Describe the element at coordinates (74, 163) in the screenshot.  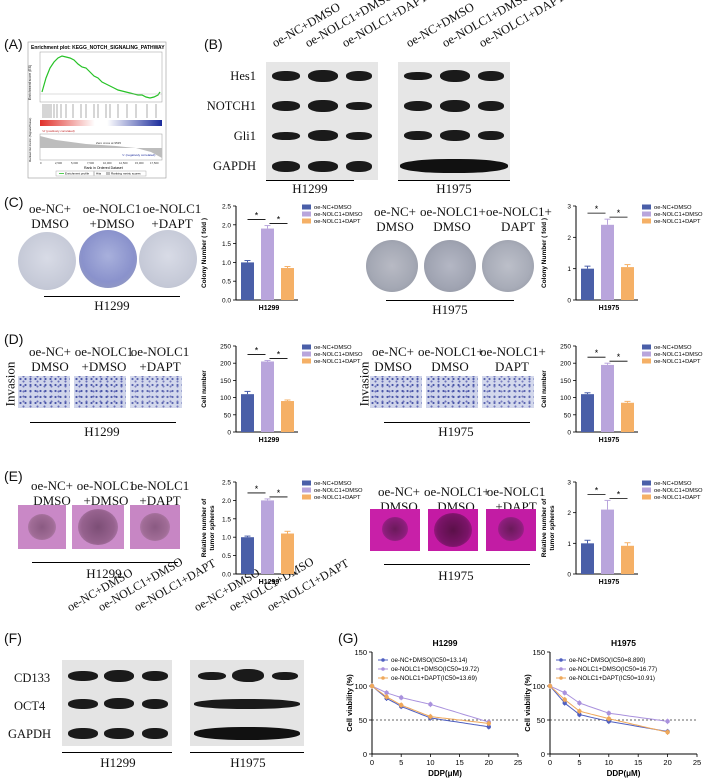
I see `svg-text: 5,000` at that location.